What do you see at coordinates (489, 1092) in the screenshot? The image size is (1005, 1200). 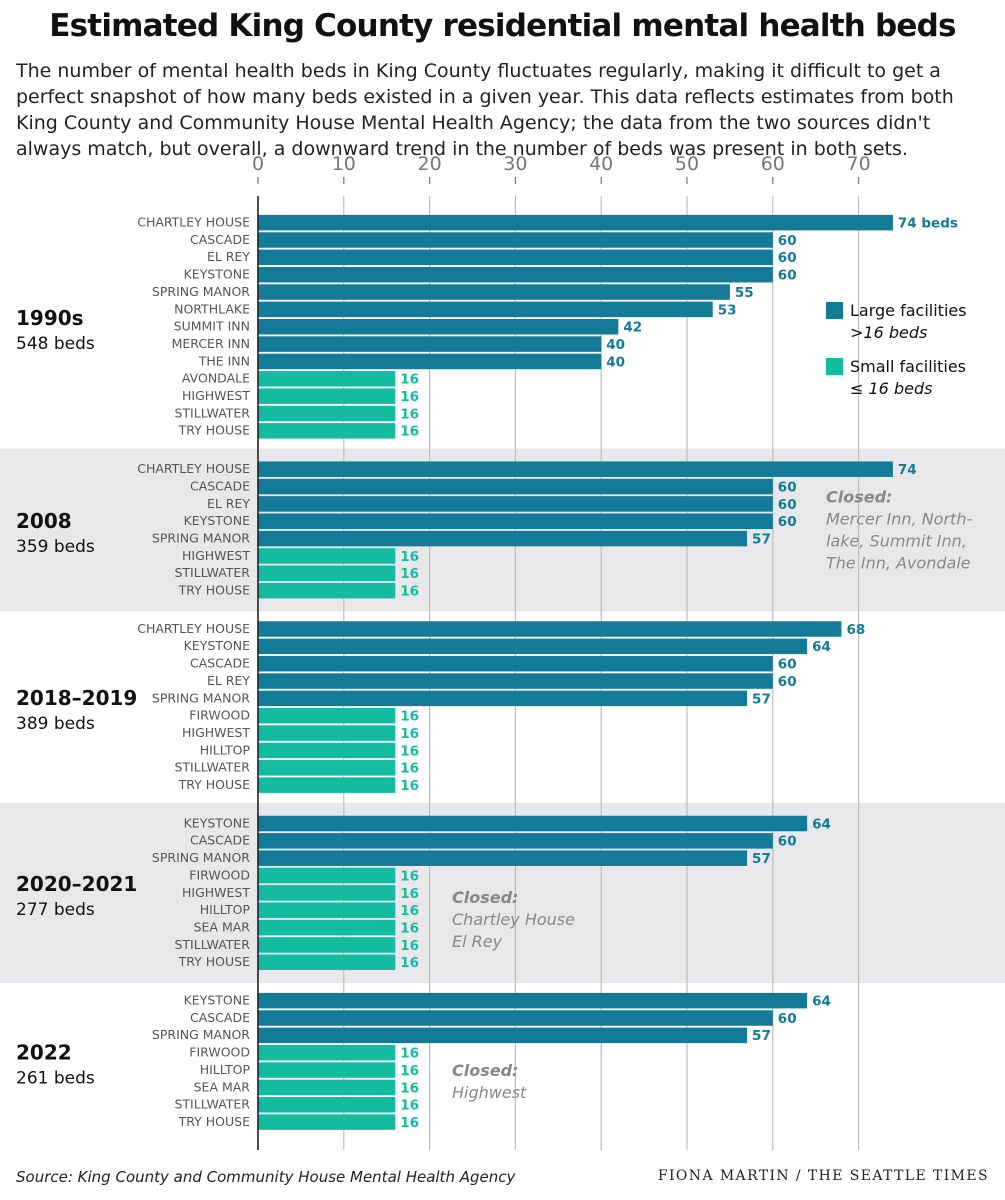 I see `closed-note-line: Highwest` at bounding box center [489, 1092].